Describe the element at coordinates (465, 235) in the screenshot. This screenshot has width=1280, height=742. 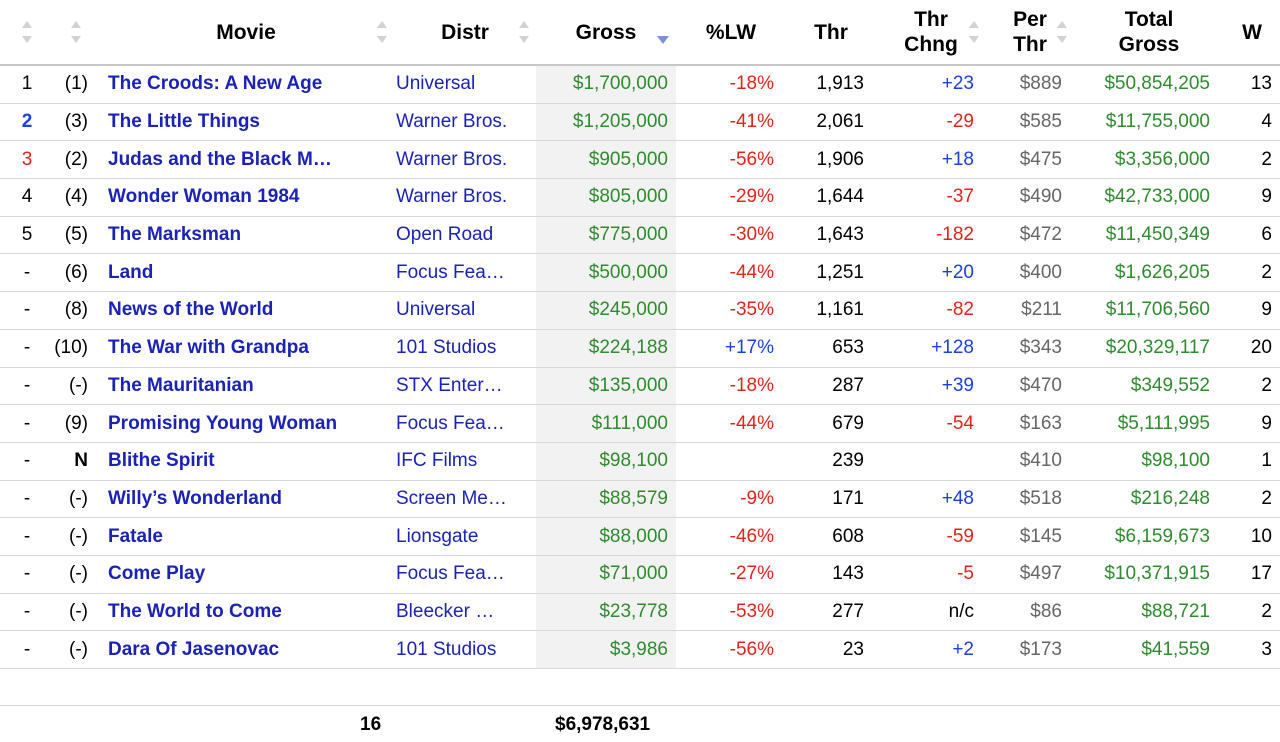
I see `distributor-link: Open Road` at that location.